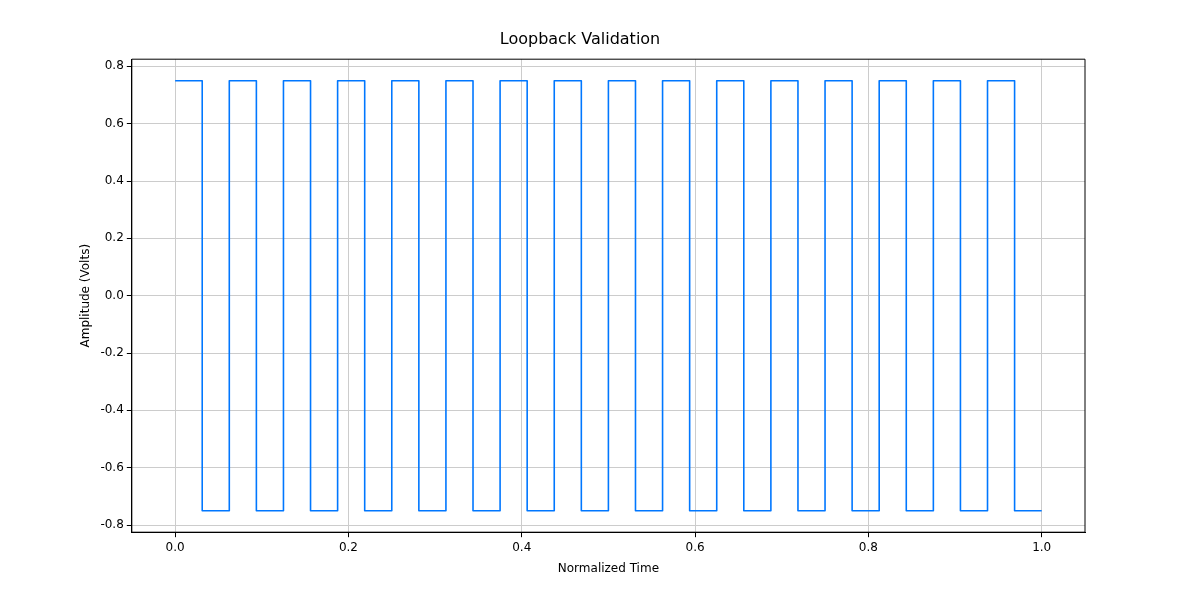 The image size is (1200, 600). I want to click on y-tick-label: -0.6, so click(112, 466).